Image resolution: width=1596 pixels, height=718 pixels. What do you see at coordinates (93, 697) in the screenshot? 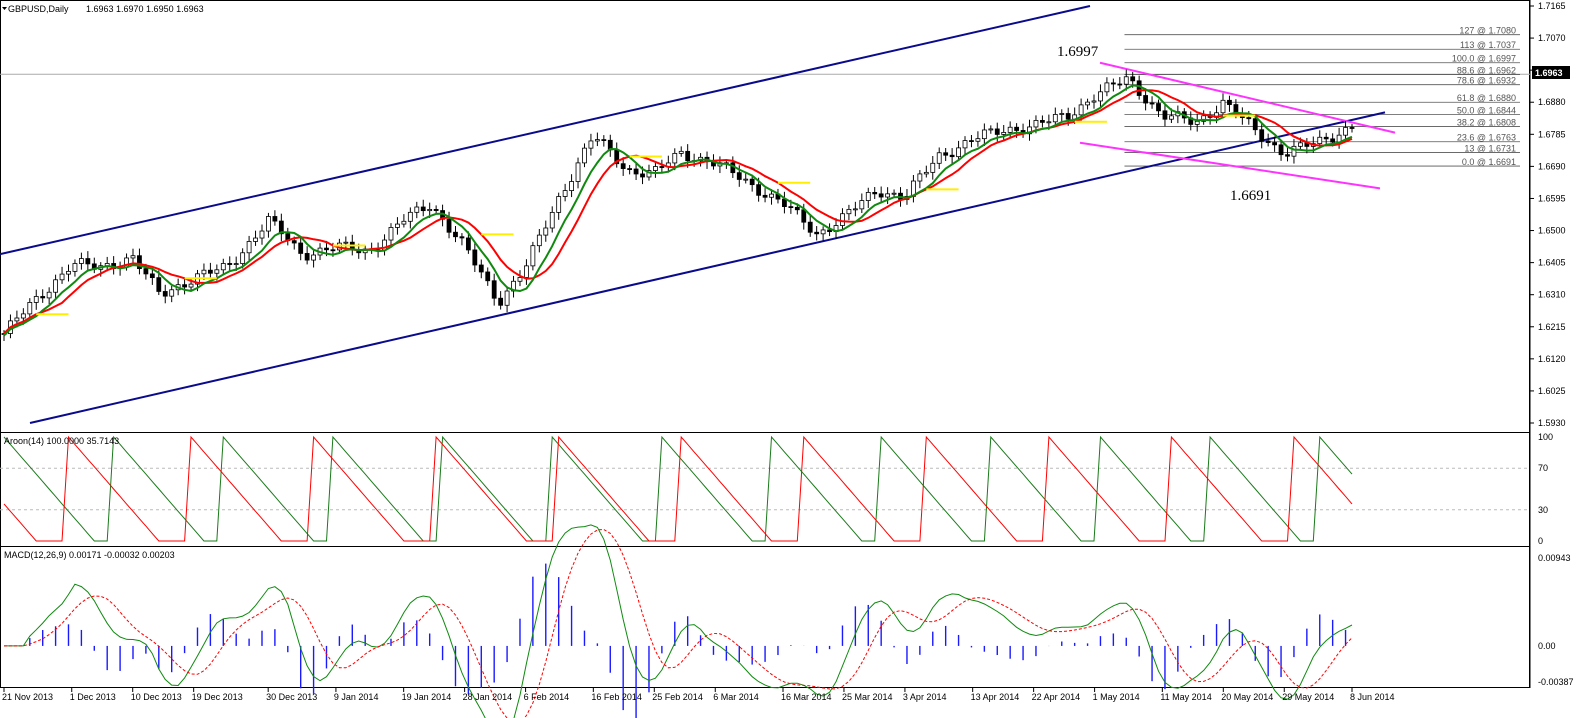
I see `date-tick-label: 1 Dec 2013` at bounding box center [93, 697].